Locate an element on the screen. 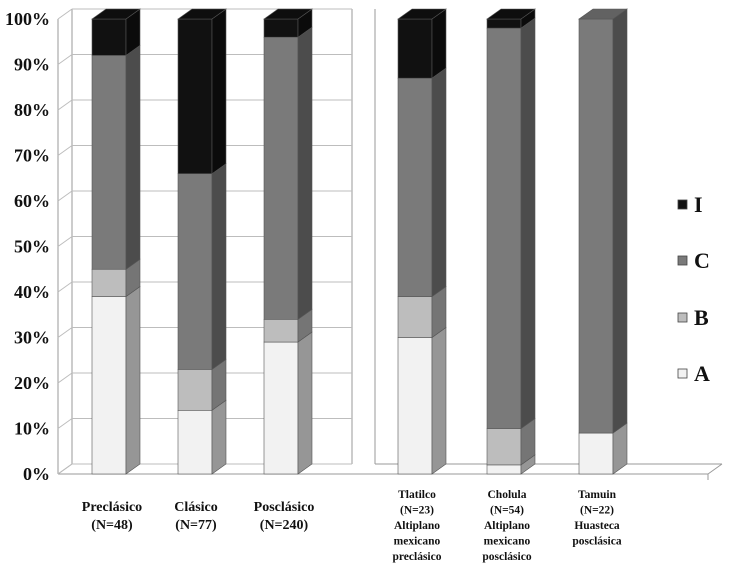  category-label-line: (N=48) is located at coordinates (112, 525).